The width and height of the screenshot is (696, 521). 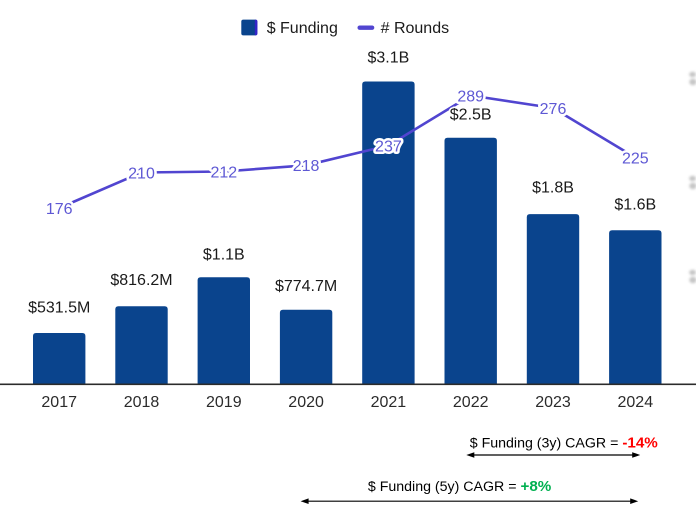 What do you see at coordinates (388, 147) in the screenshot?
I see `svg-text: 237` at bounding box center [388, 147].